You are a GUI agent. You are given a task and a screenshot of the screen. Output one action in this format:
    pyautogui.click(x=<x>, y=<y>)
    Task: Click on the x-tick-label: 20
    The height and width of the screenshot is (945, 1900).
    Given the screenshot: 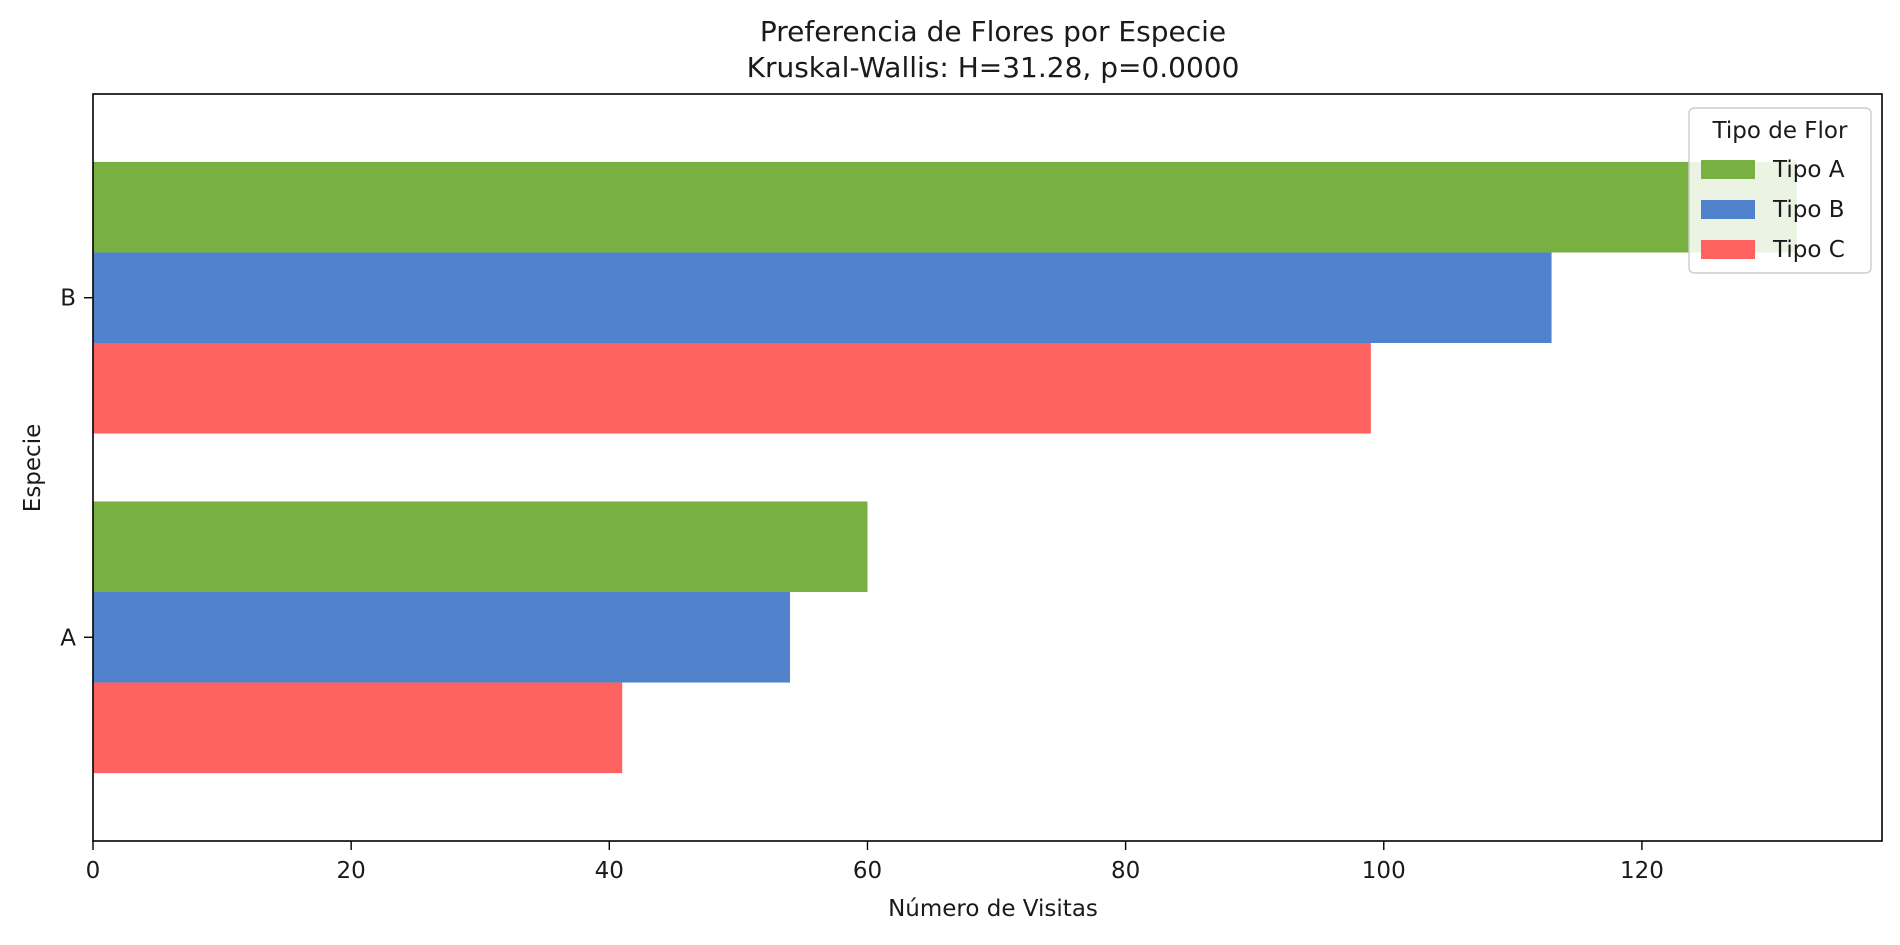 What is the action you would take?
    pyautogui.click(x=351, y=871)
    